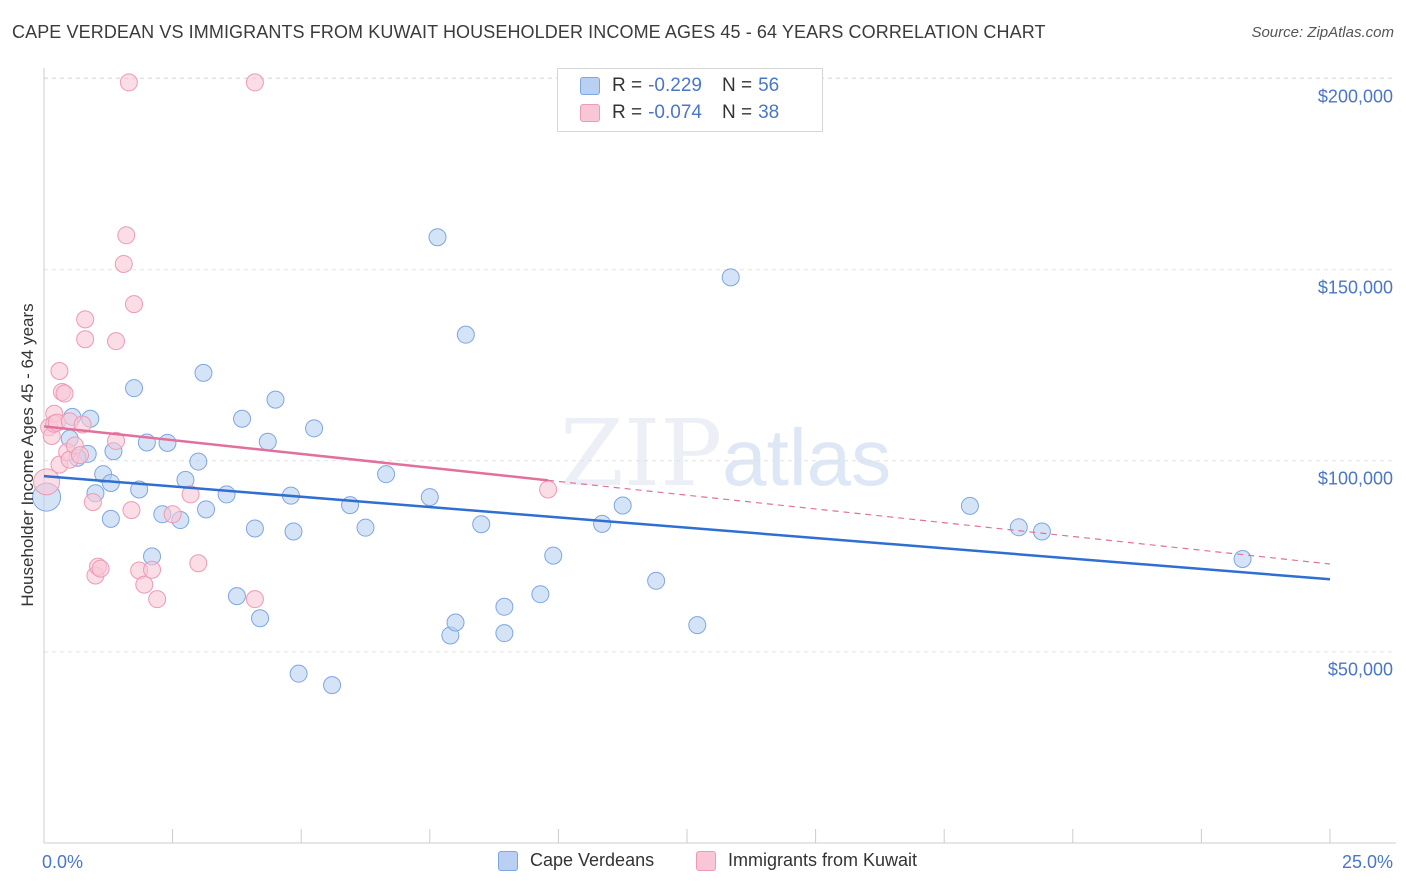 The image size is (1406, 892). What do you see at coordinates (675, 85) in the screenshot?
I see `legend-r-value: -0.229` at bounding box center [675, 85].